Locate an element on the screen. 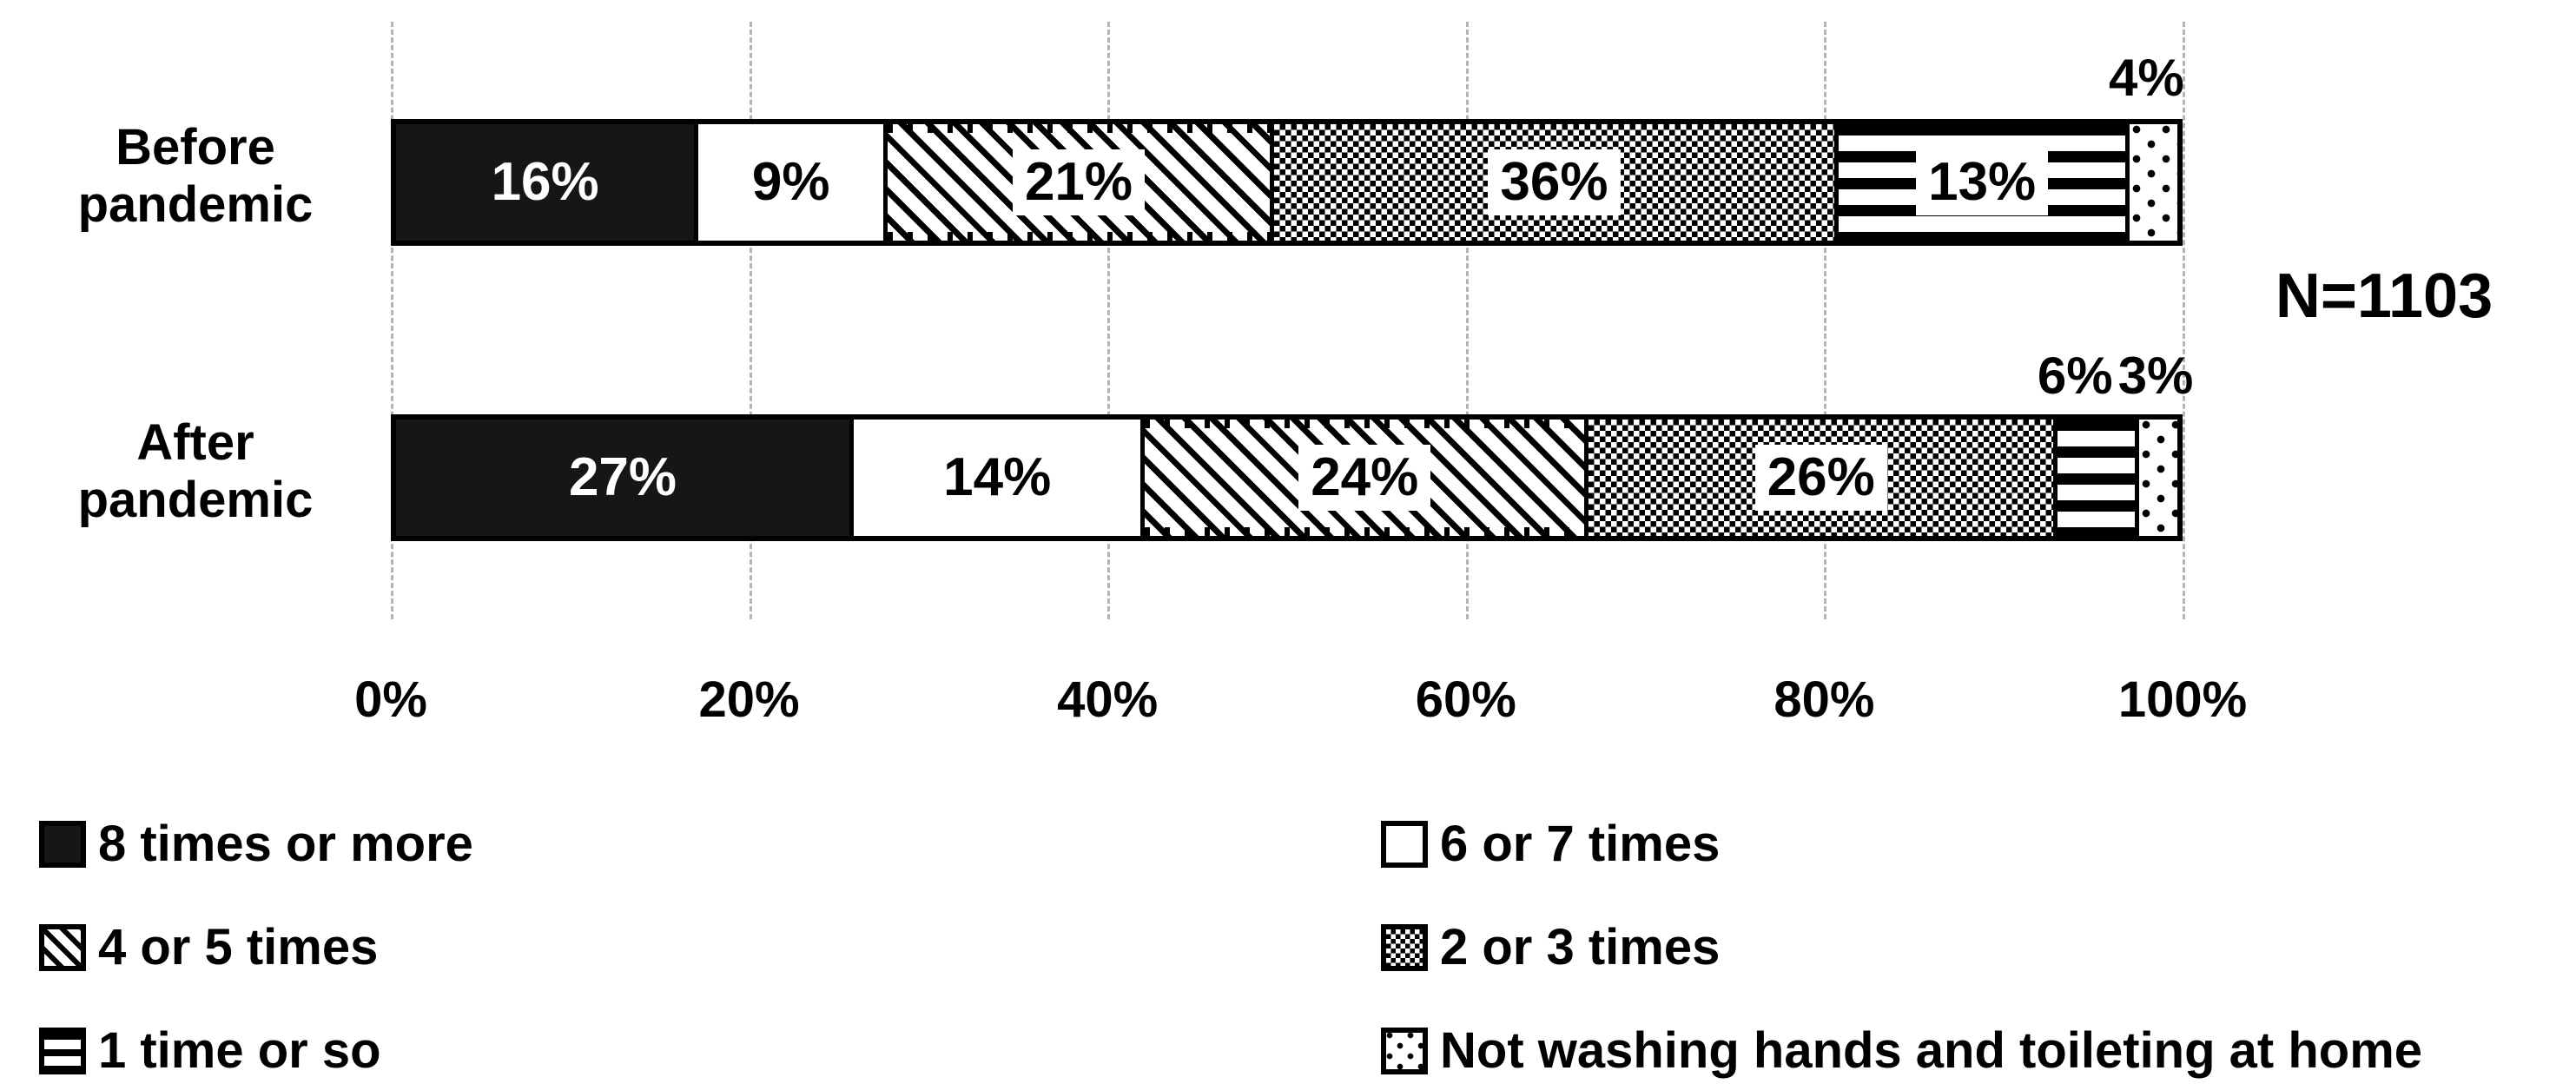 This screenshot has height=1084, width=2576. above-bar-value-label: 6% is located at coordinates (2075, 376).